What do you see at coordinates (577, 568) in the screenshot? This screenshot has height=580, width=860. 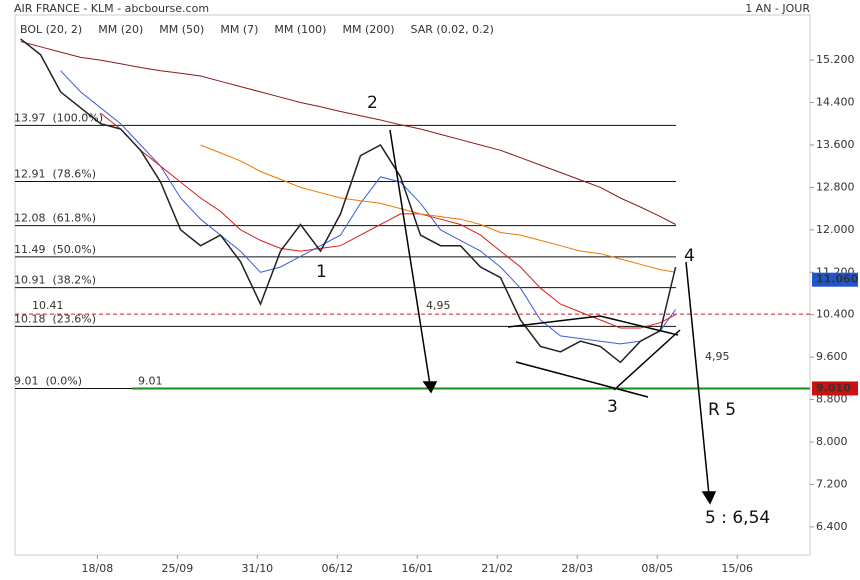 I see `x-tick-label: 28/03` at bounding box center [577, 568].